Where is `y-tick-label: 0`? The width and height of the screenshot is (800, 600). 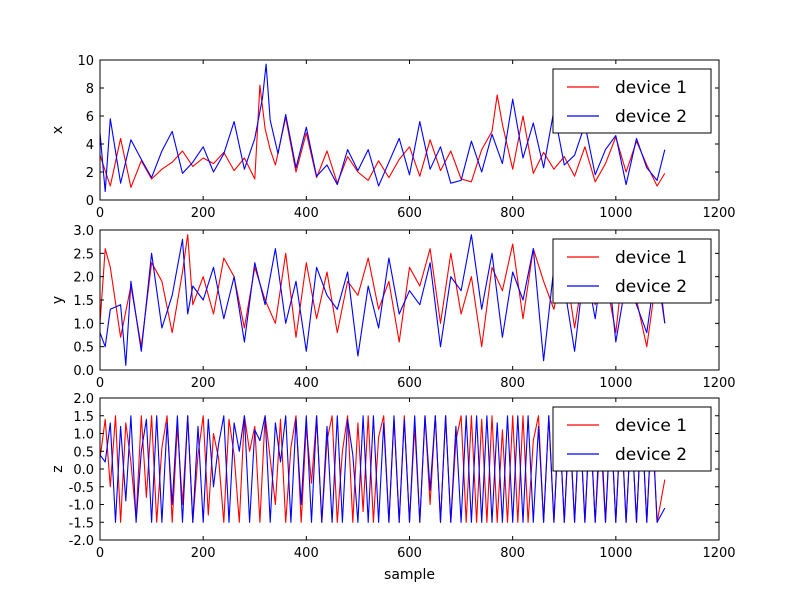
y-tick-label: 0 is located at coordinates (90, 201).